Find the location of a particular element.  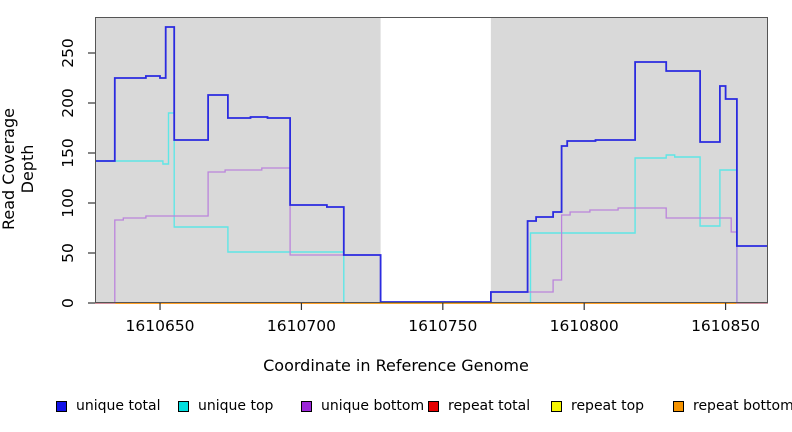

legend-swatch-unique-total is located at coordinates (61, 406).